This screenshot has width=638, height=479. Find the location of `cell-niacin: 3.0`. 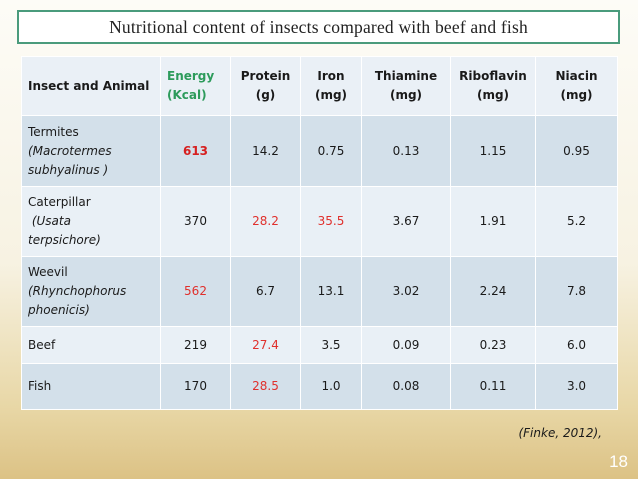

cell-niacin: 3.0 is located at coordinates (576, 386).